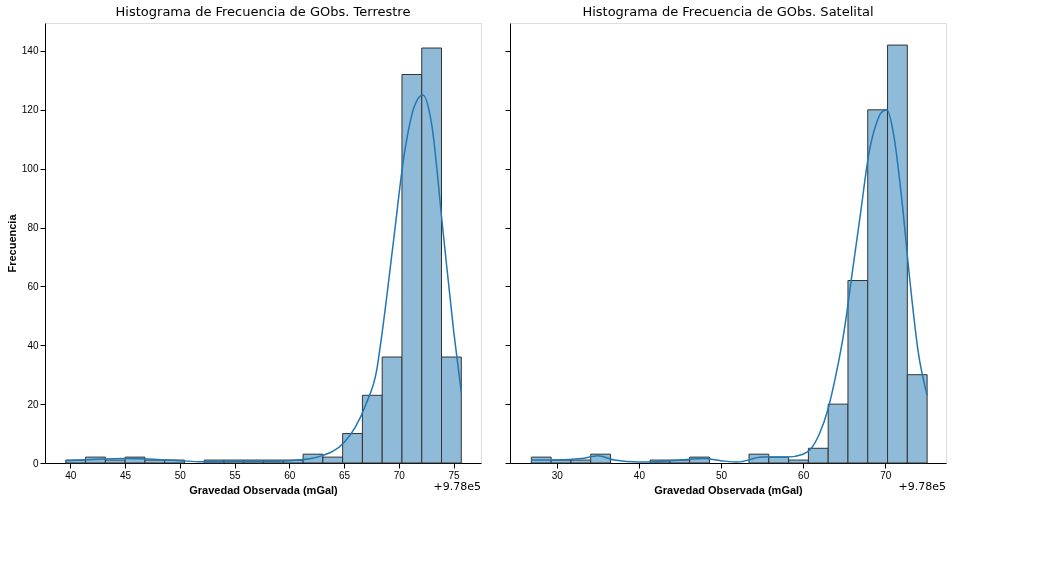  What do you see at coordinates (30, 110) in the screenshot?
I see `y-tick-label: 120` at bounding box center [30, 110].